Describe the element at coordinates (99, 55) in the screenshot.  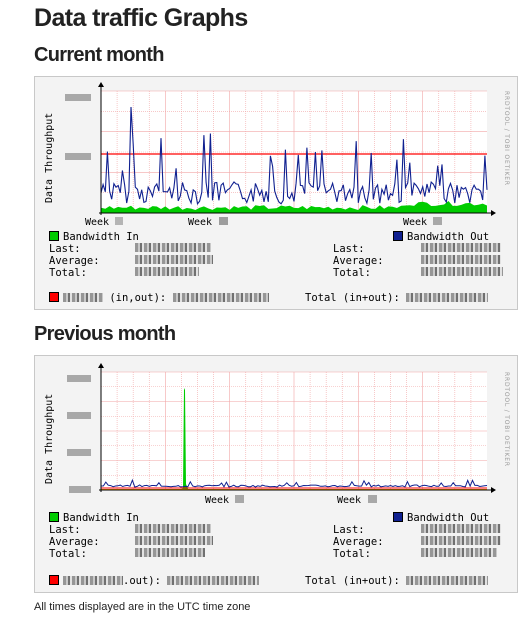
I see `current-month-heading: Current month` at that location.